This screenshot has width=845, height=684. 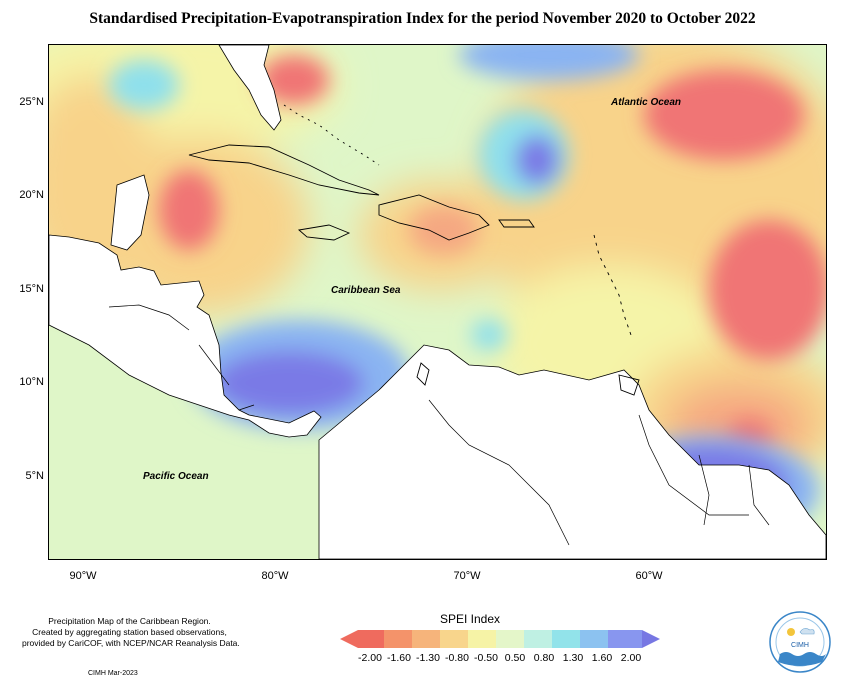 I want to click on suriname-guiana-border, so click(x=759, y=495).